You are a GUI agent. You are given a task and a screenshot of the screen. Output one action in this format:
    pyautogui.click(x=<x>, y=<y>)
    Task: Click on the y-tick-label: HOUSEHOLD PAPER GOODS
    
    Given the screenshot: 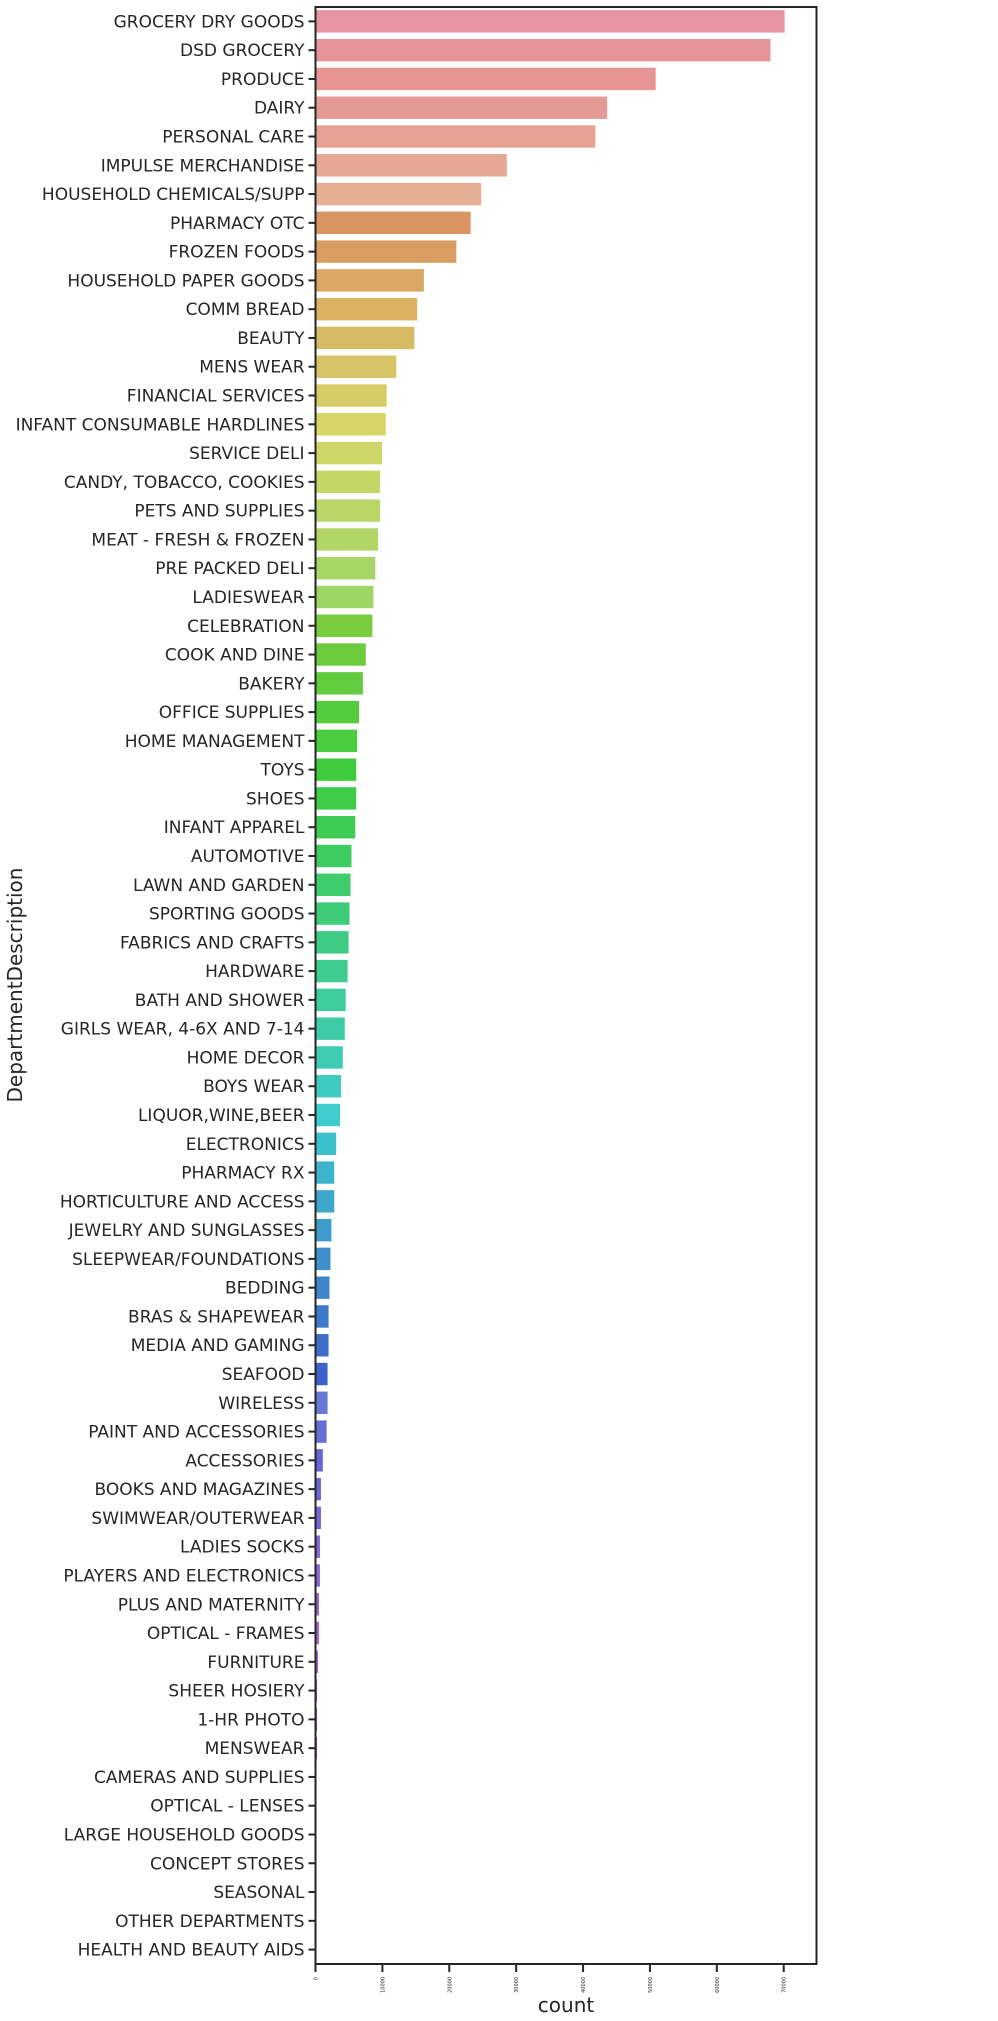 What is the action you would take?
    pyautogui.click(x=185, y=281)
    